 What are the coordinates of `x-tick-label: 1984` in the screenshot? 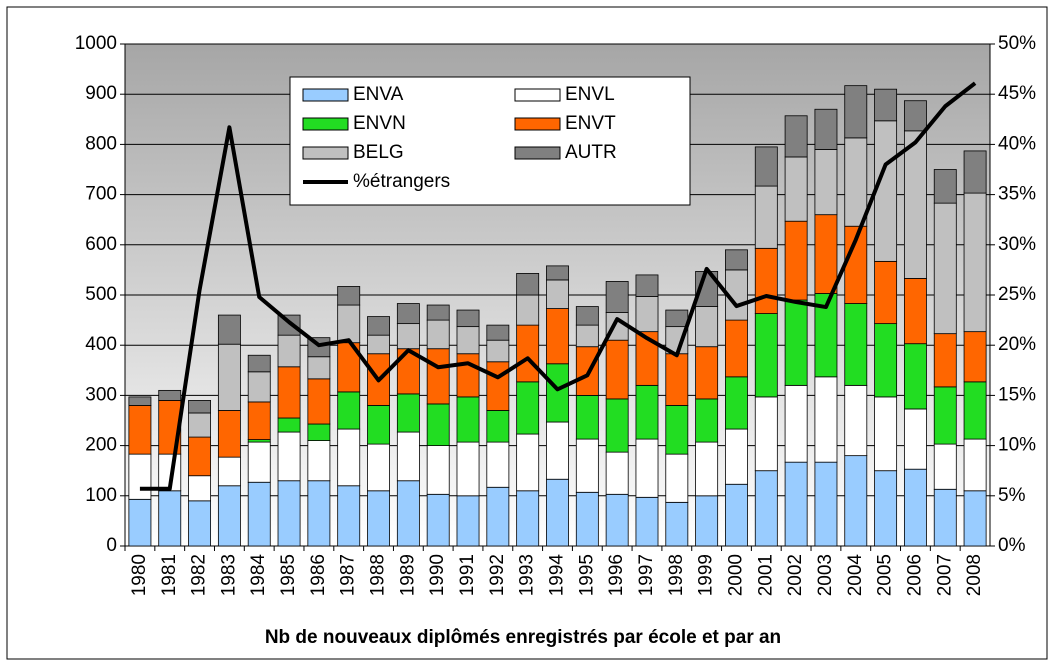 It's located at (258, 575).